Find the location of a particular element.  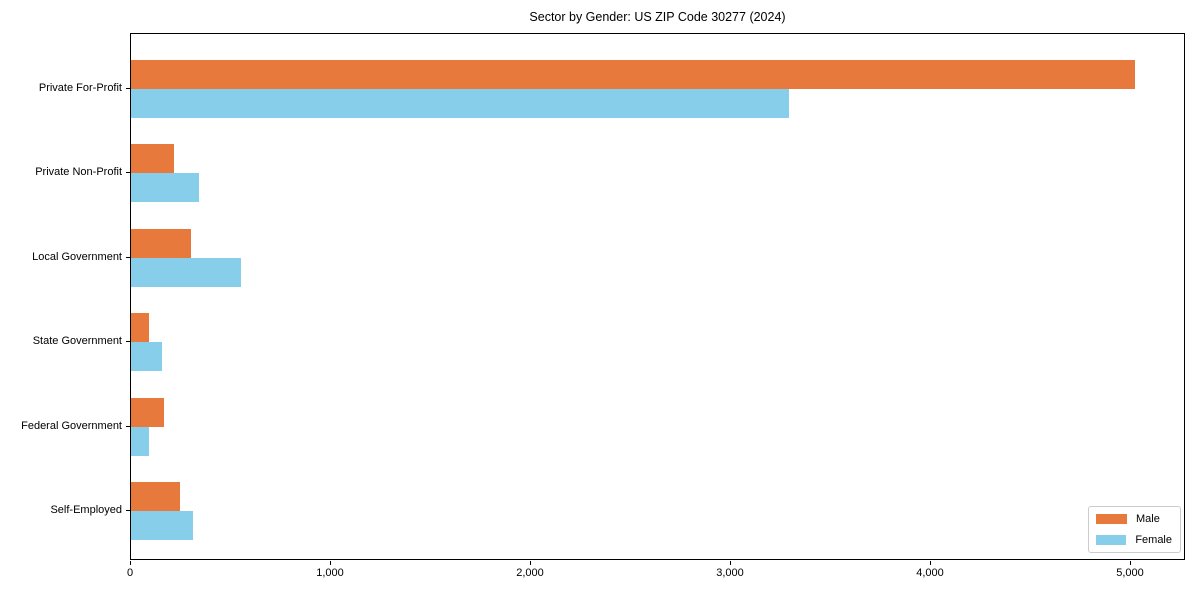

y-category-label: Private Non-Profit is located at coordinates (78, 172).